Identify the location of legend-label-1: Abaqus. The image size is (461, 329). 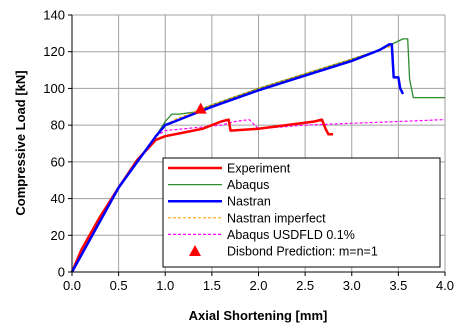
(248, 185).